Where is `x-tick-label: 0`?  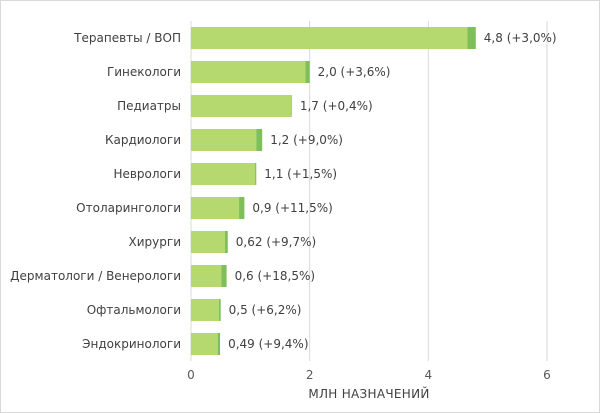 x-tick-label: 0 is located at coordinates (191, 375).